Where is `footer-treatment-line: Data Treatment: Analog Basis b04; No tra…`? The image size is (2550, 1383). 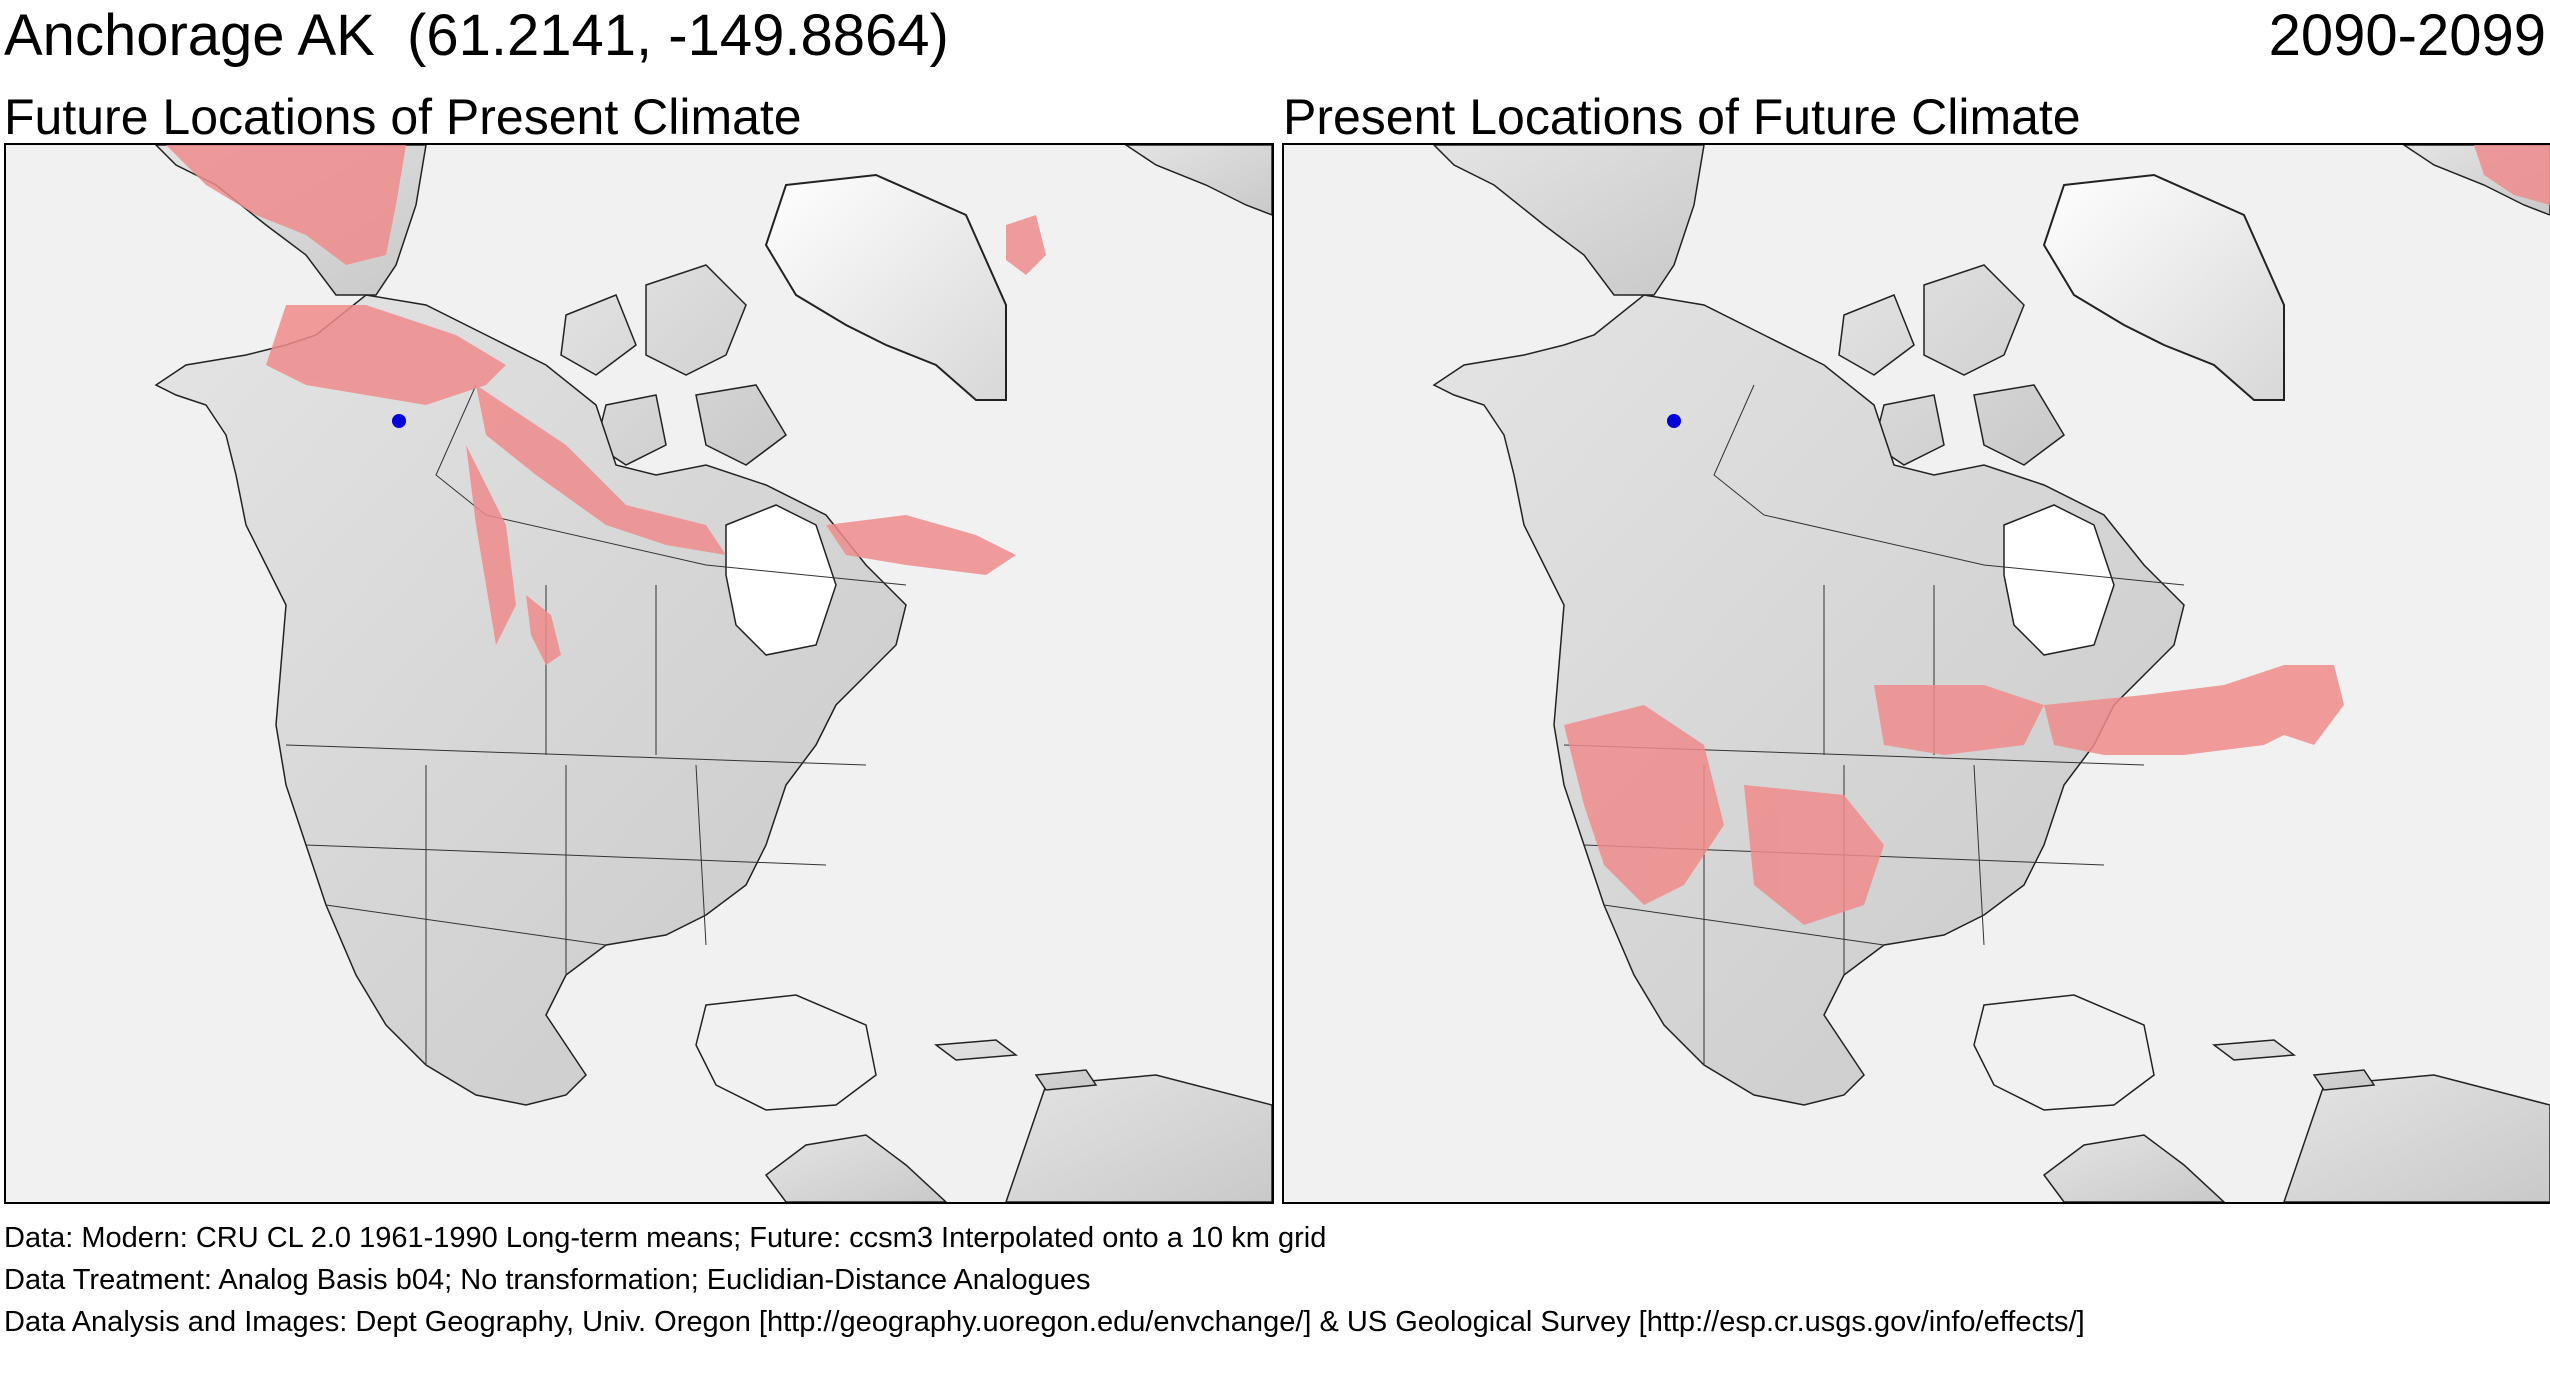 footer-treatment-line: Data Treatment: Analog Basis b04; No tra… is located at coordinates (547, 1280).